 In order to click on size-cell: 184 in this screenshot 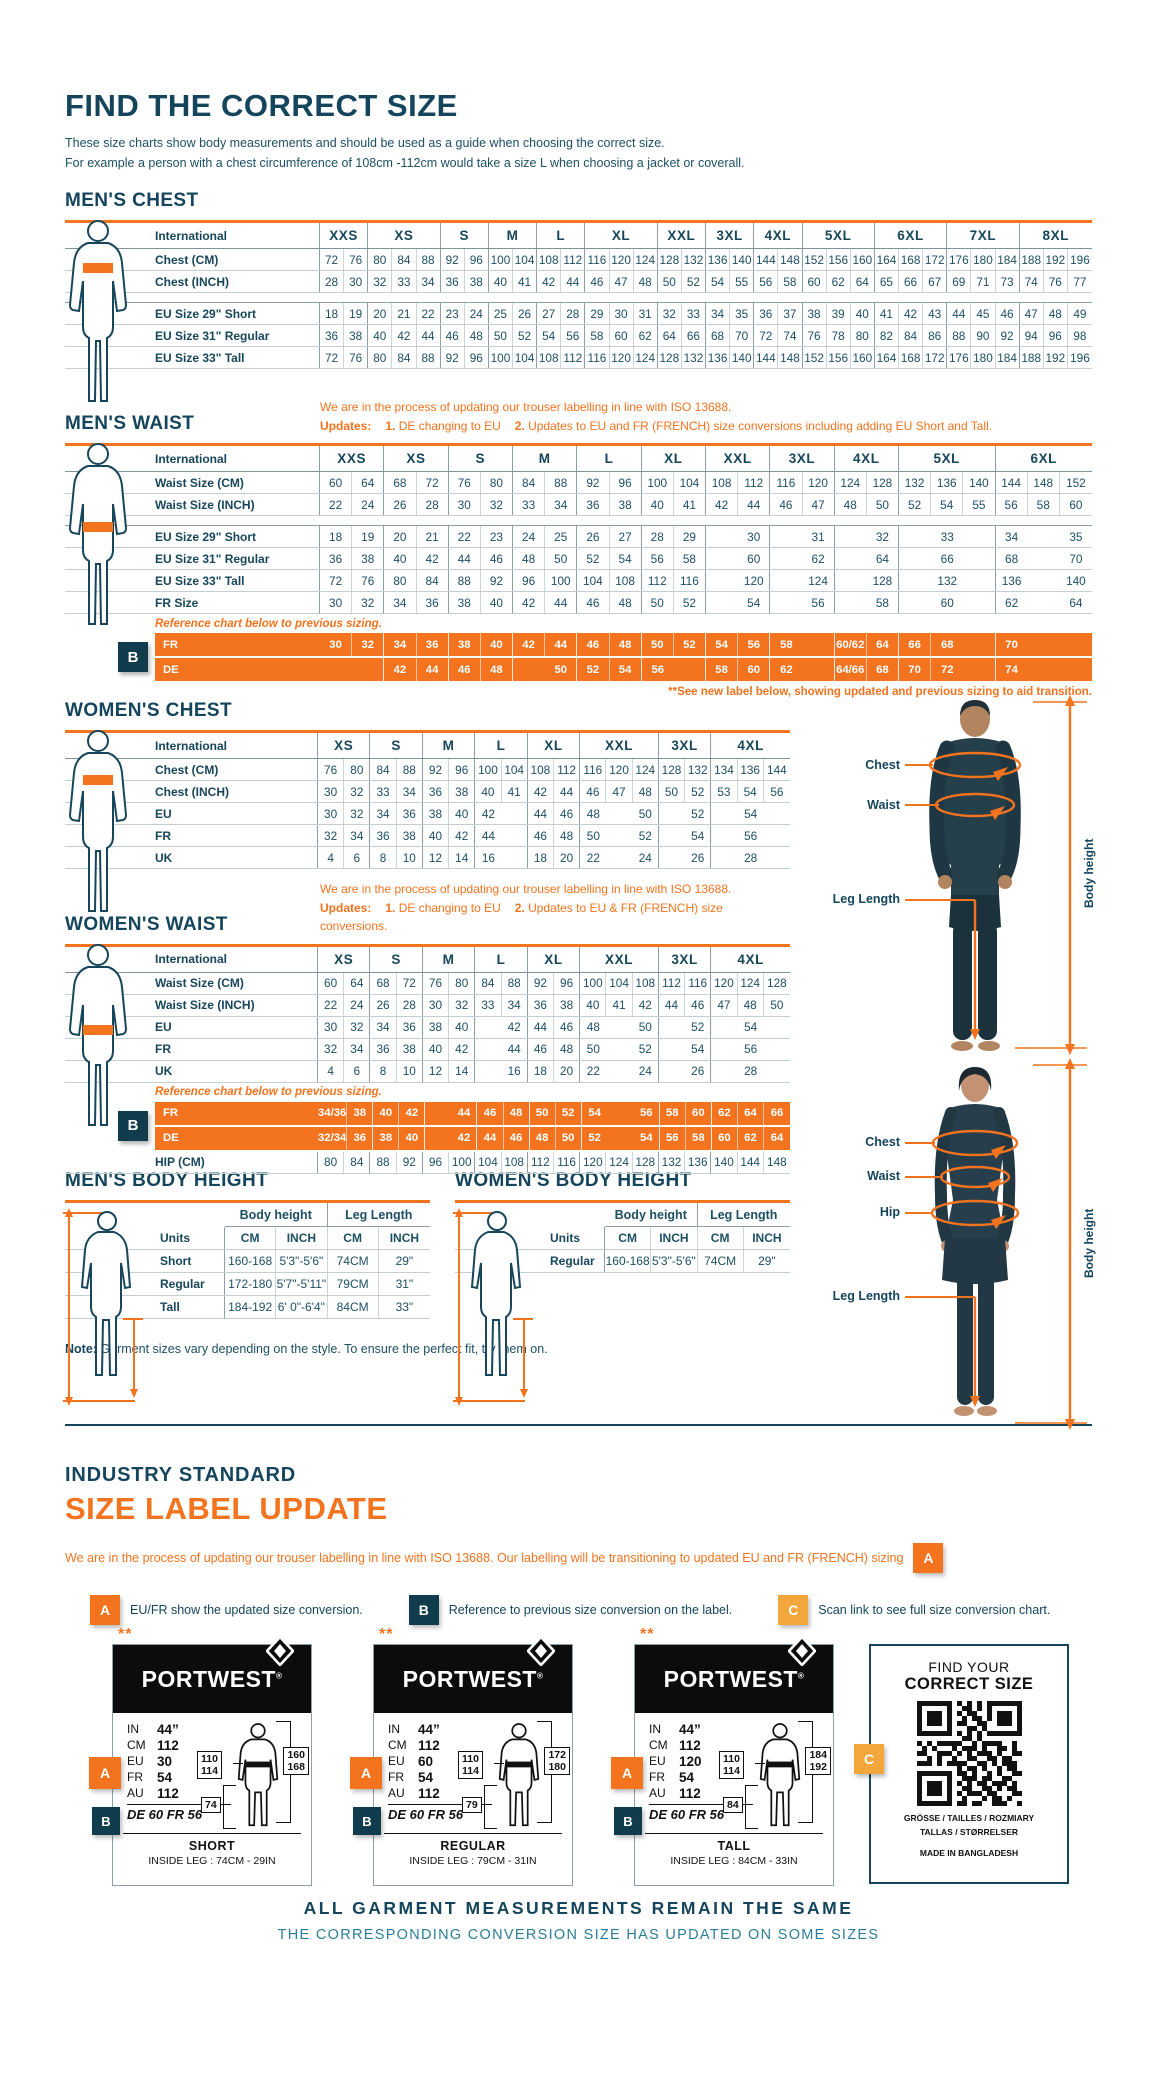, I will do `click(1008, 259)`.